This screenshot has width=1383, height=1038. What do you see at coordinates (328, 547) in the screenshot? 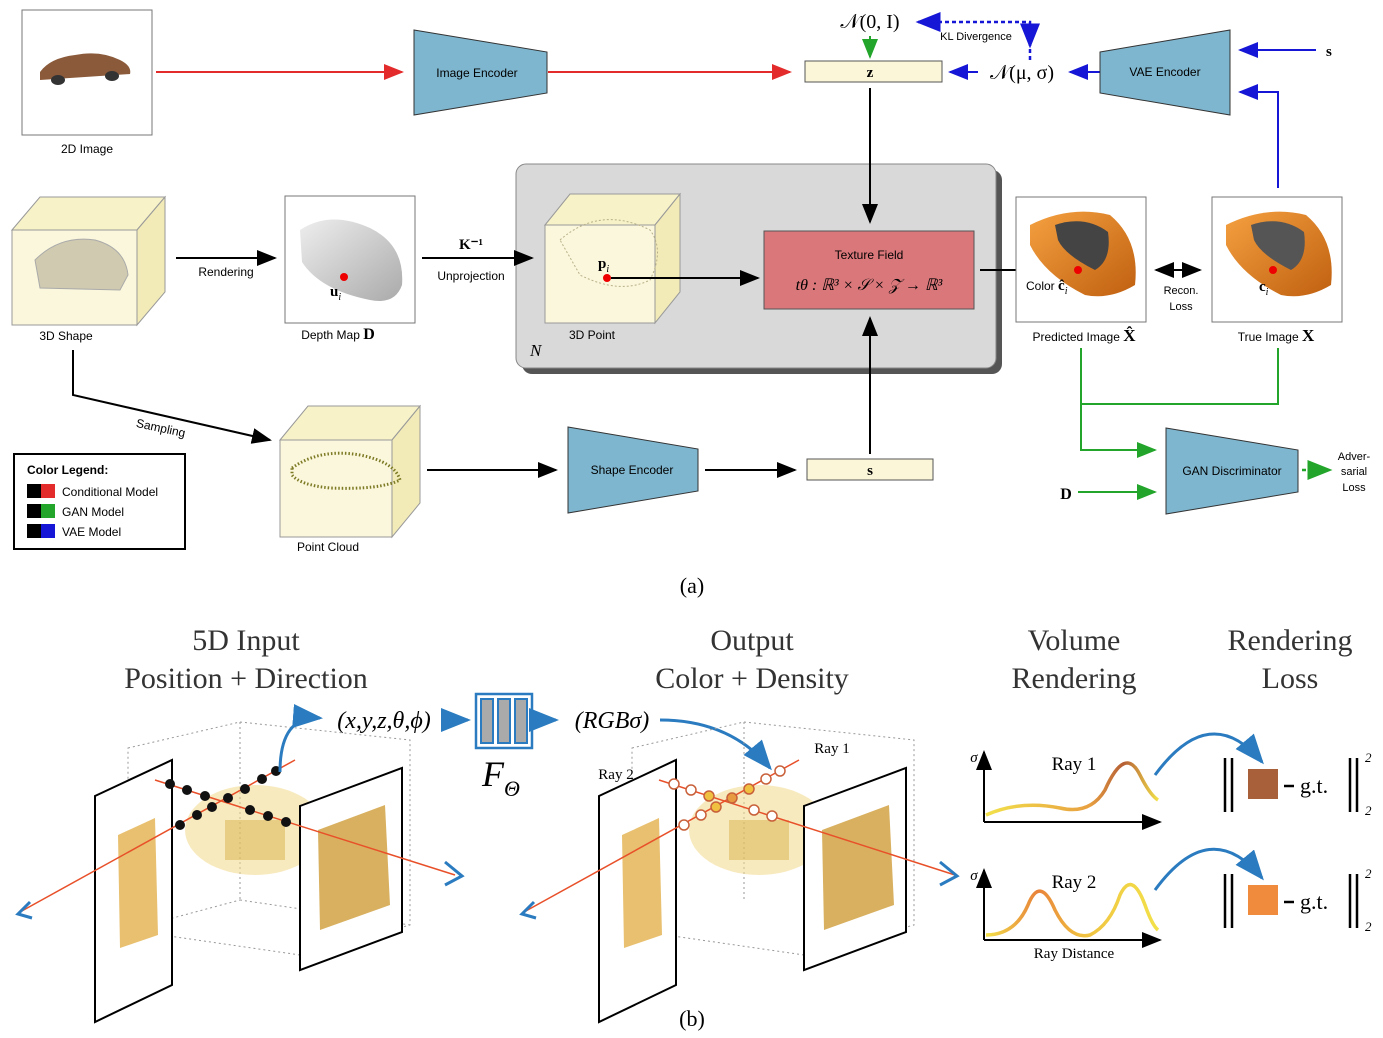
I see `point-cloud-label: Point Cloud` at bounding box center [328, 547].